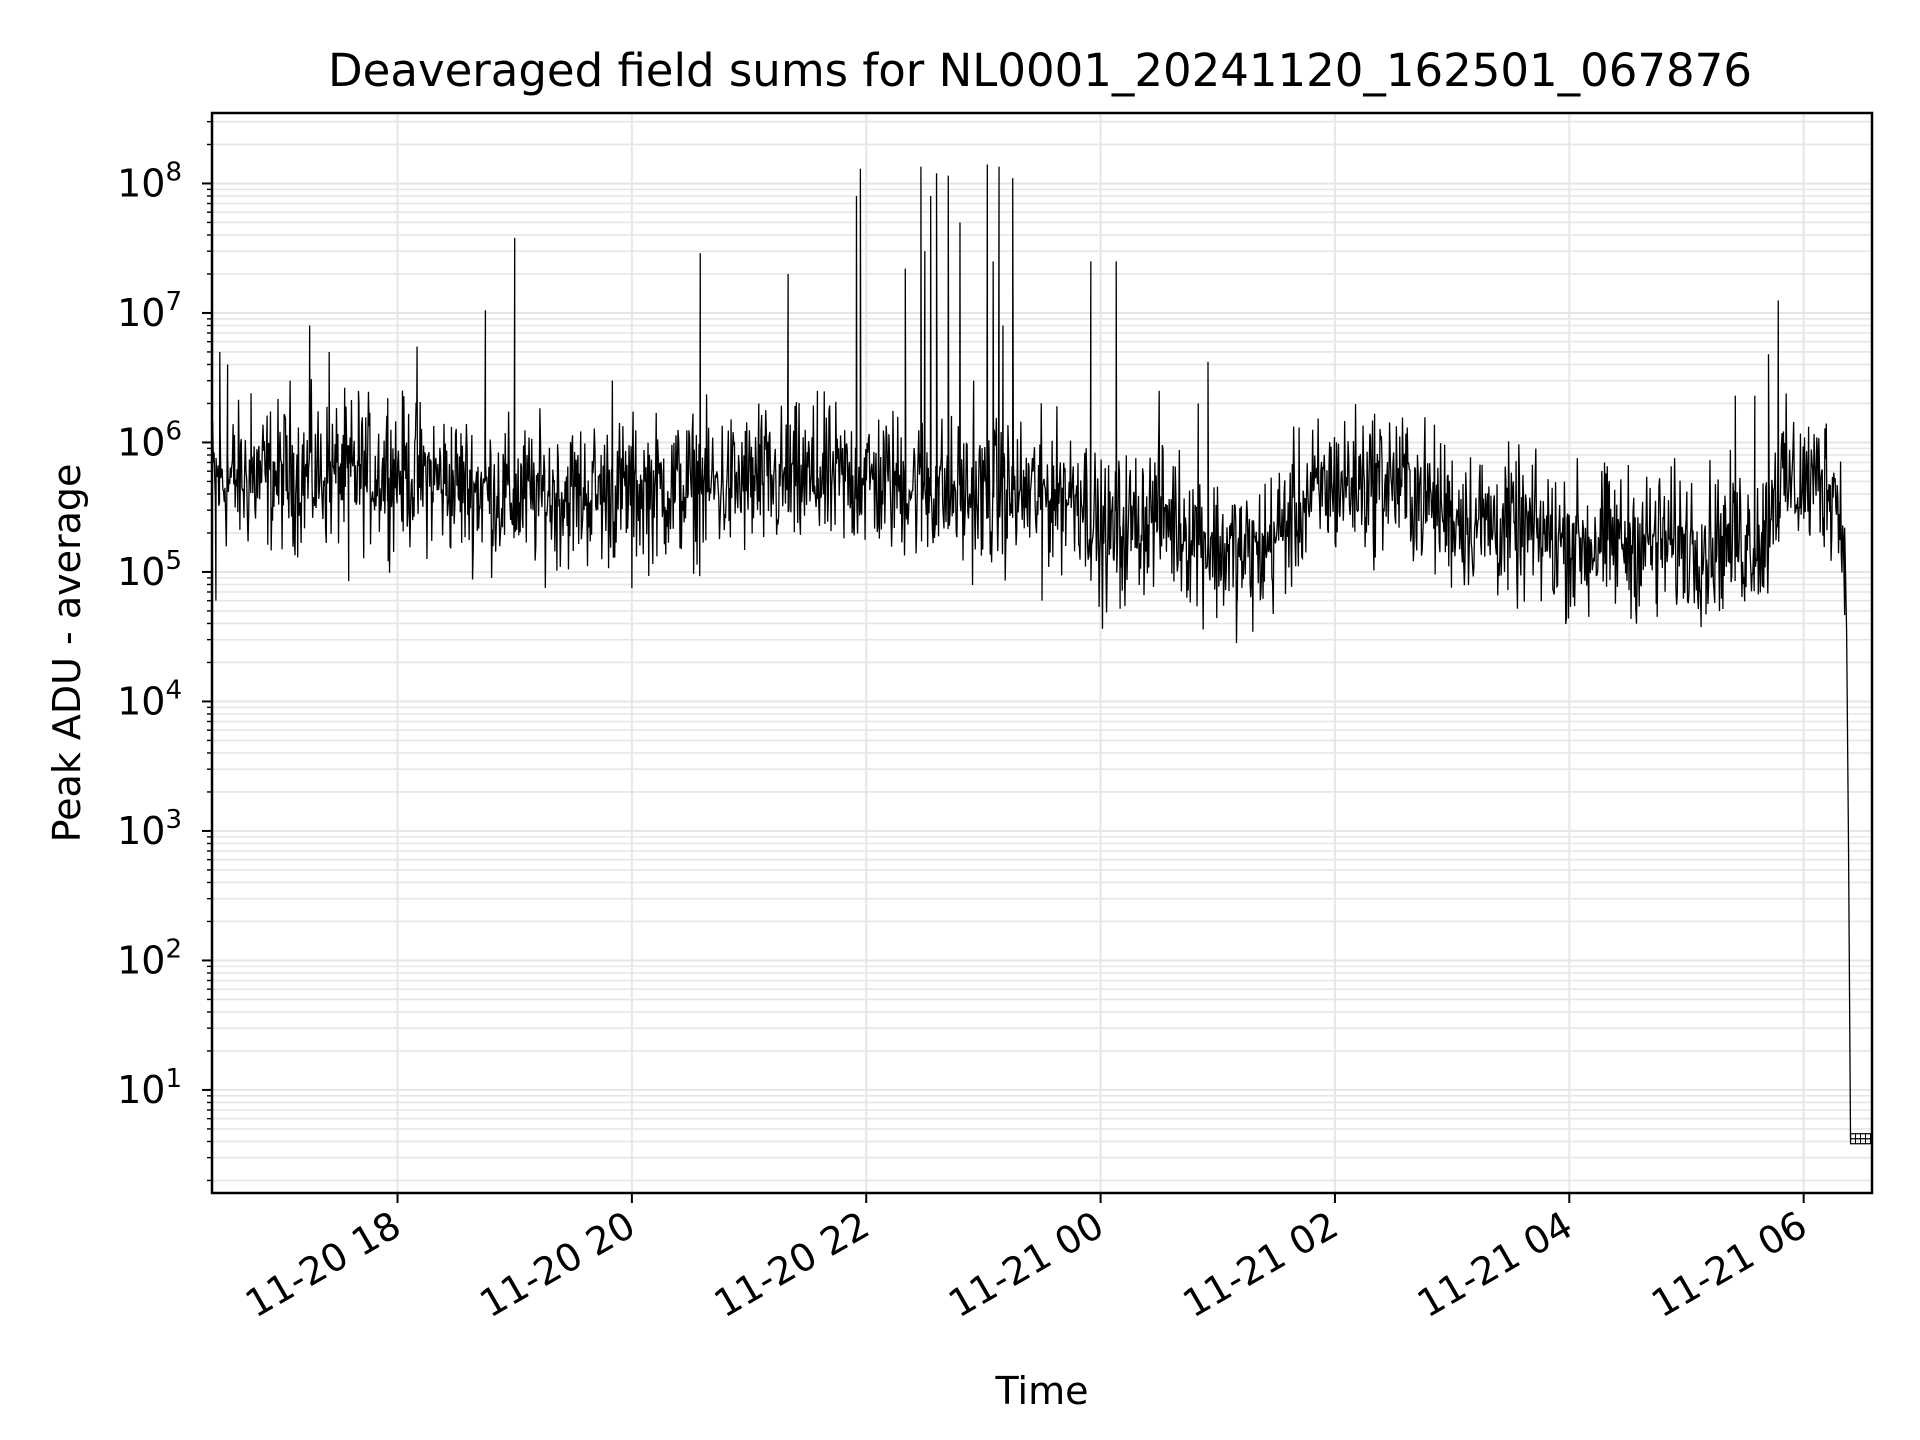 This screenshot has height=1440, width=1920. What do you see at coordinates (149, 958) in the screenshot?
I see `y-tick-label: 102` at bounding box center [149, 958].